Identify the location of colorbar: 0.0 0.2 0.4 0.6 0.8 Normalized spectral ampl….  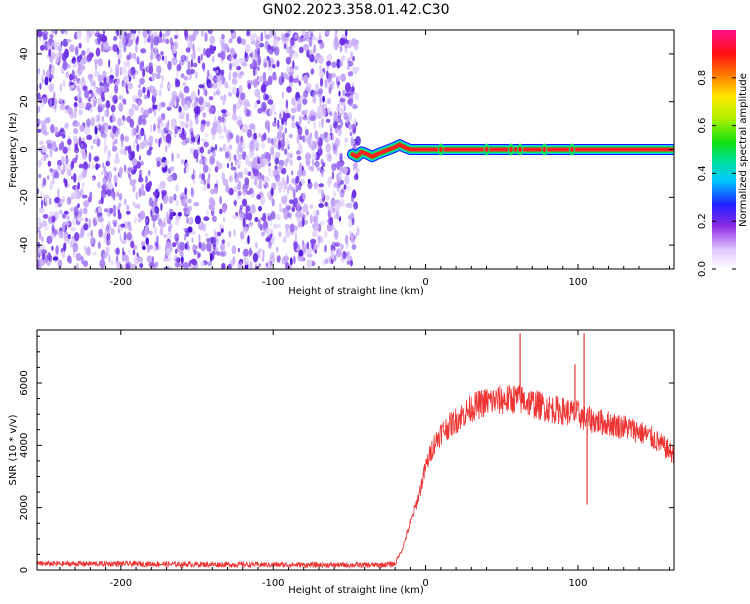
(723, 153).